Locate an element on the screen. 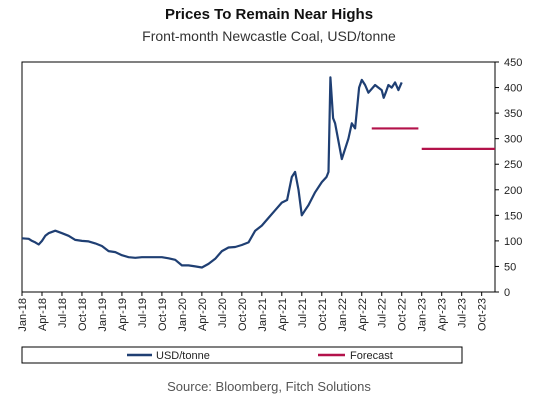  y-tick-label: 50 is located at coordinates (510, 267).